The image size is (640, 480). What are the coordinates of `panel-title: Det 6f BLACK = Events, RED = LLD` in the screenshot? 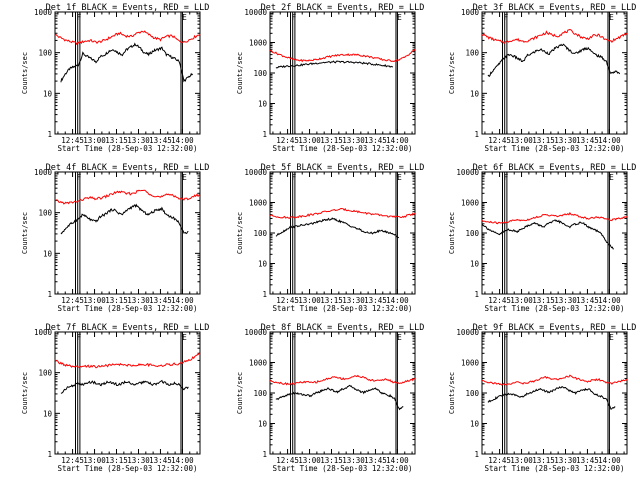 It's located at (555, 168).